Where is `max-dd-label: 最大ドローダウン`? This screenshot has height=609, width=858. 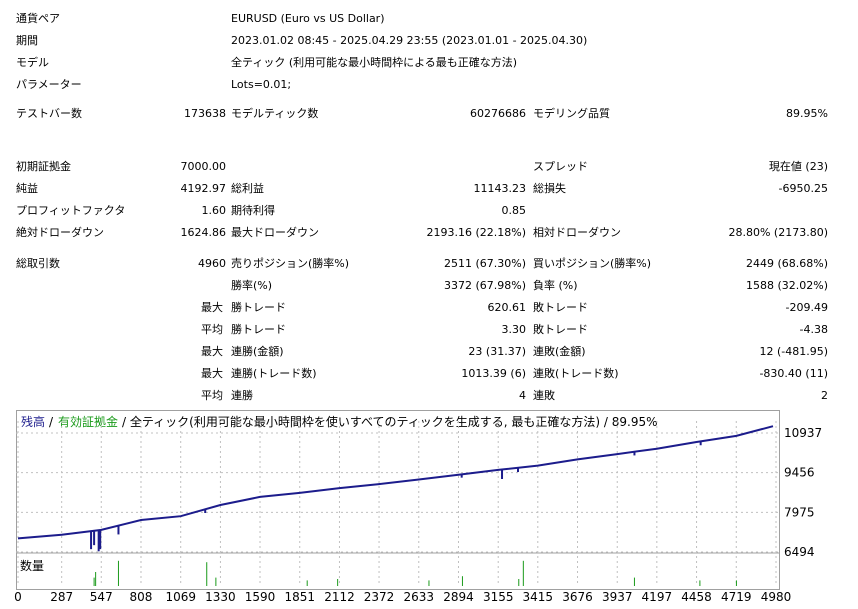 max-dd-label: 最大ドローダウン is located at coordinates (275, 232).